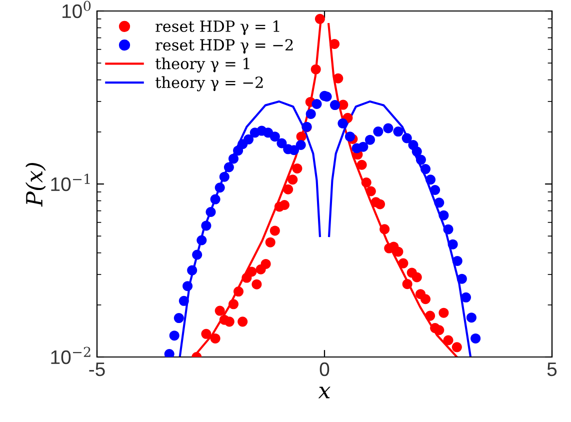 Image resolution: width=571 pixels, height=422 pixels. Describe the element at coordinates (70, 183) in the screenshot. I see `y-tick-label: 10$^{−1}$` at that location.